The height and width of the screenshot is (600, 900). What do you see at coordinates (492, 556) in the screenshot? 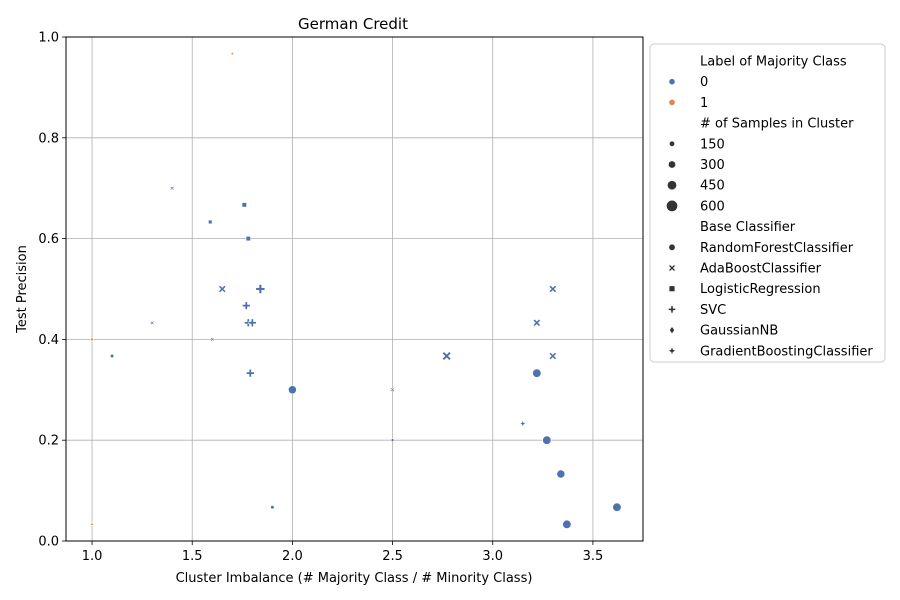
I see `x-tick-label: 3.0` at bounding box center [492, 556].